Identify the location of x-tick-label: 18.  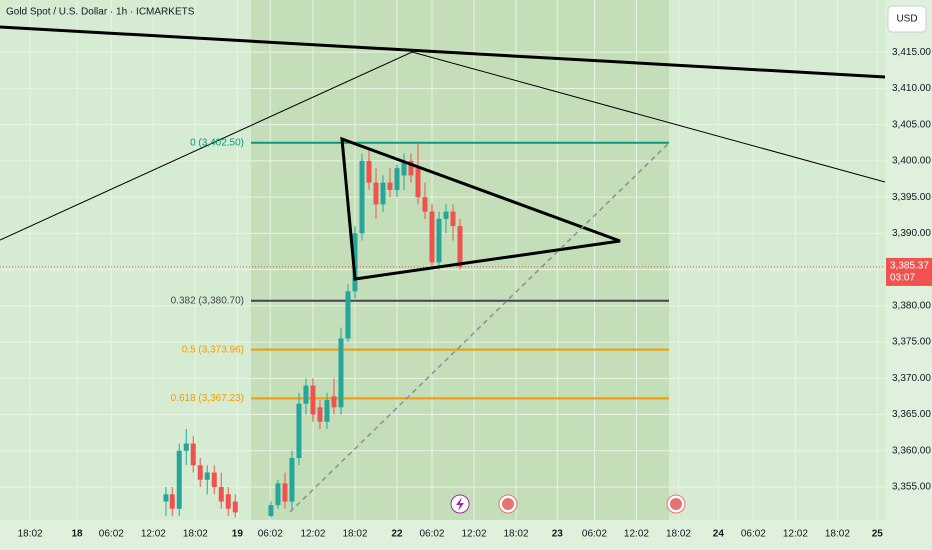
(77, 534).